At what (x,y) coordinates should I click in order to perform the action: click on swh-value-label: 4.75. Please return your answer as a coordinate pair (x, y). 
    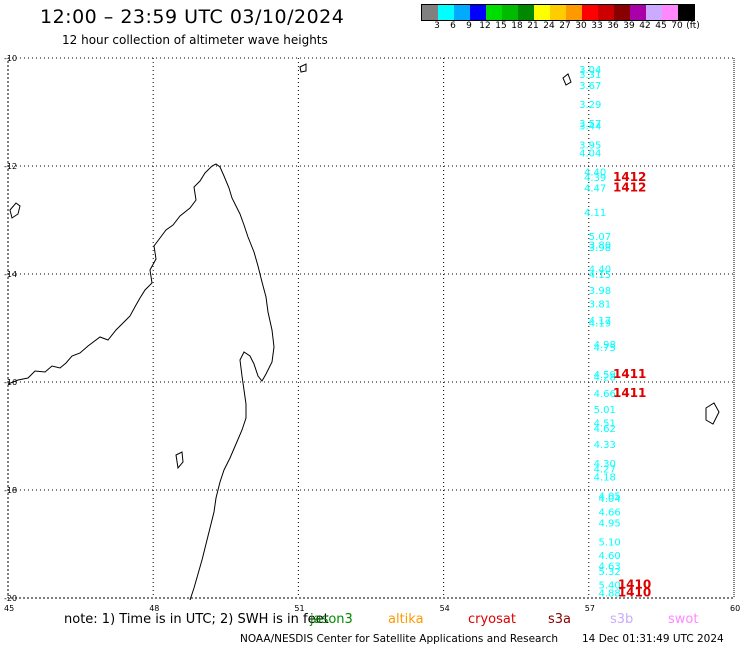
    Looking at the image, I should click on (605, 348).